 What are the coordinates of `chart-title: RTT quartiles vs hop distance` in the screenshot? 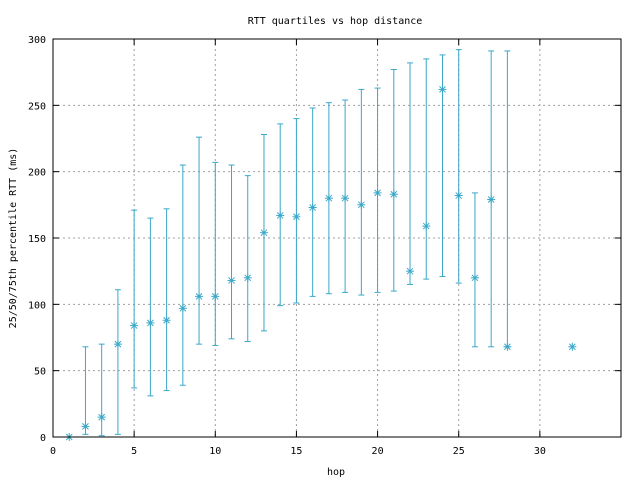 It's located at (335, 21).